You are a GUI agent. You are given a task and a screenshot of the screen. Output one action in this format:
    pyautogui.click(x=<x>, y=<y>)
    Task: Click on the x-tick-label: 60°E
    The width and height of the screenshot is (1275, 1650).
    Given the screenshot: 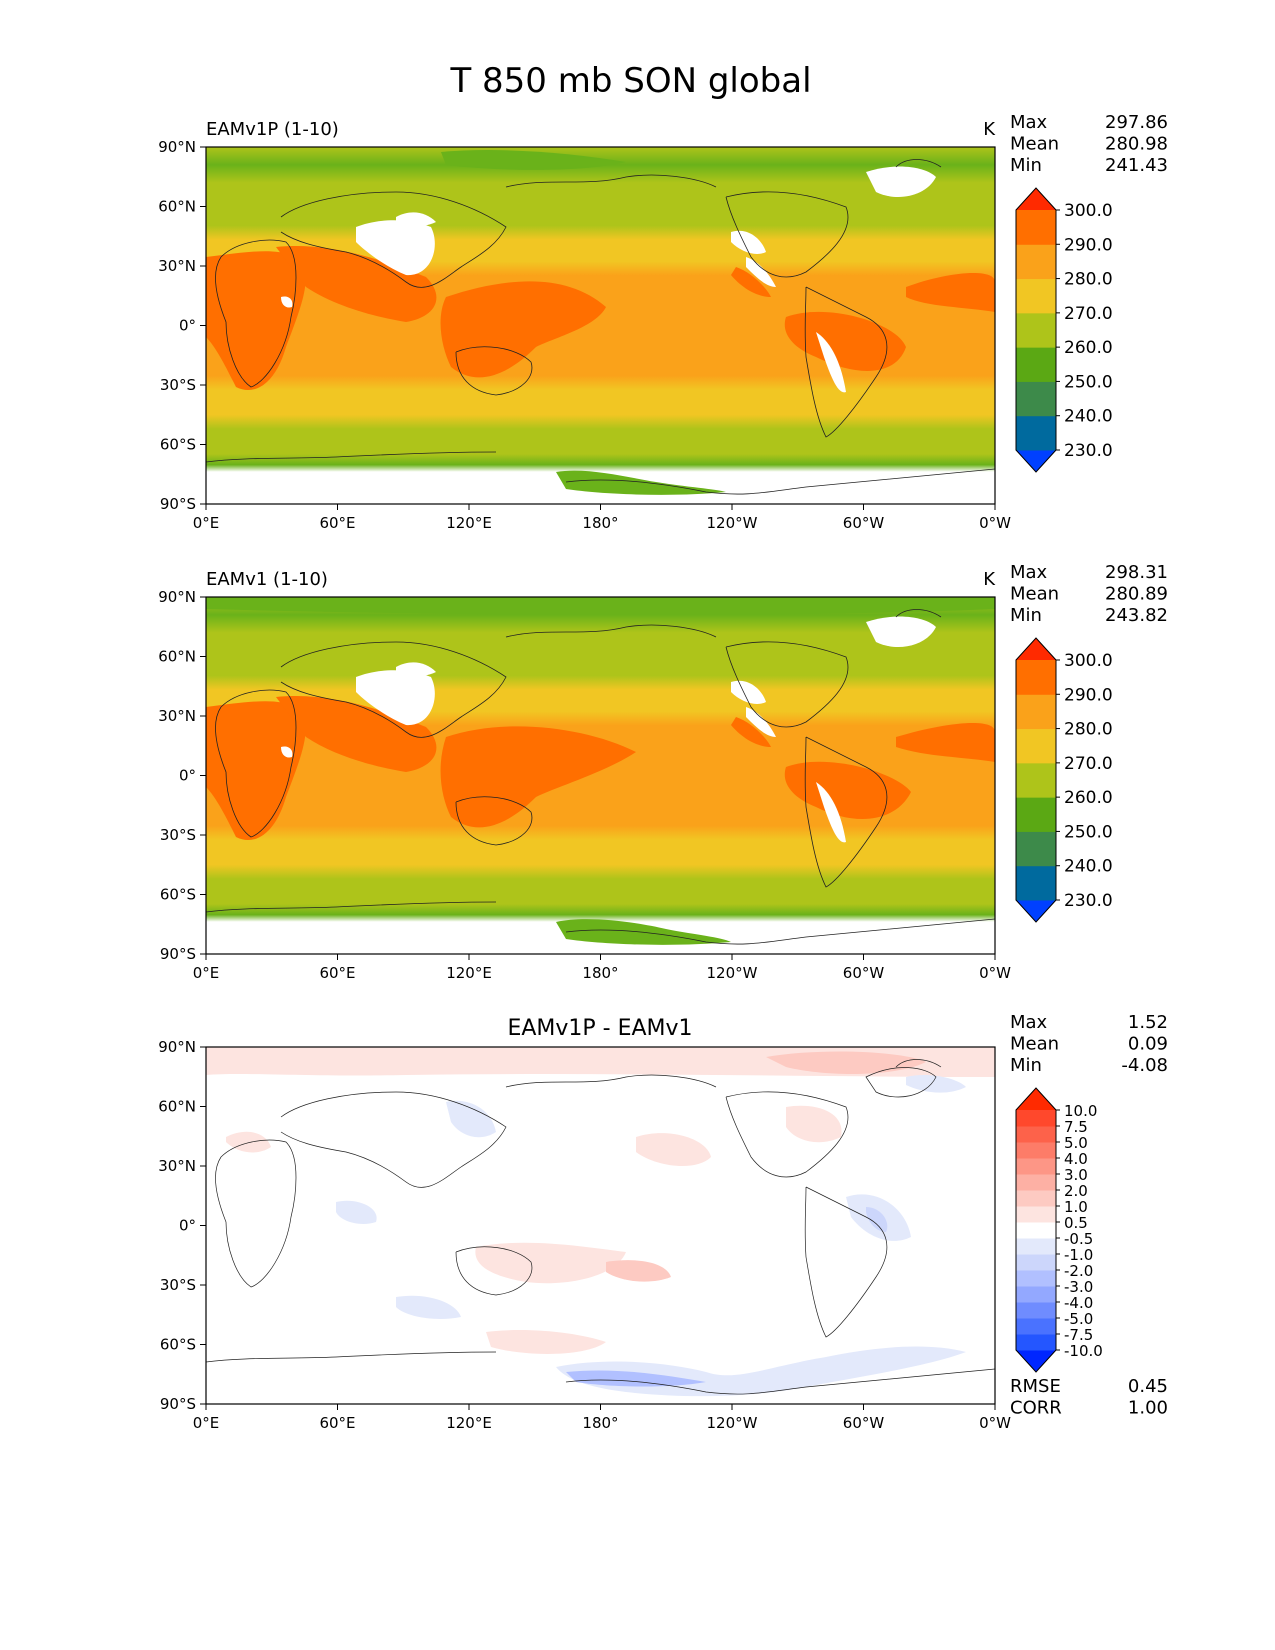 What is the action you would take?
    pyautogui.click(x=337, y=523)
    